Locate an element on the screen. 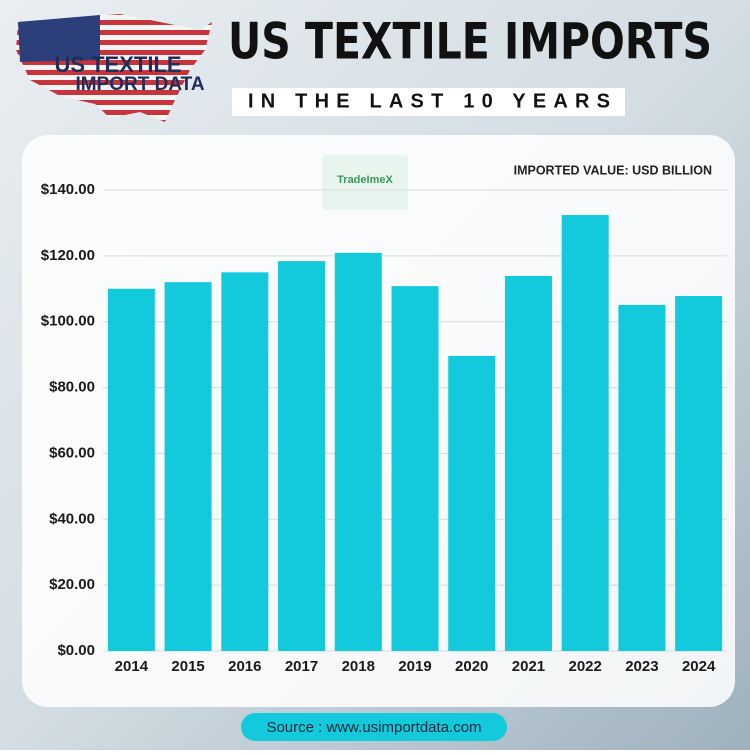 Image resolution: width=750 pixels, height=755 pixels. x-tick-label: 2024 is located at coordinates (699, 666).